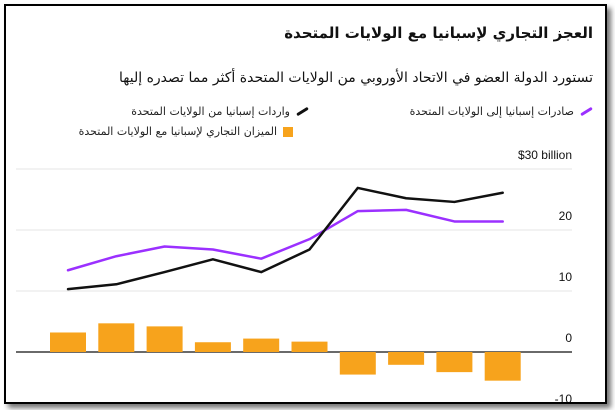  Describe the element at coordinates (566, 277) in the screenshot. I see `y-tick-label: 10` at that location.